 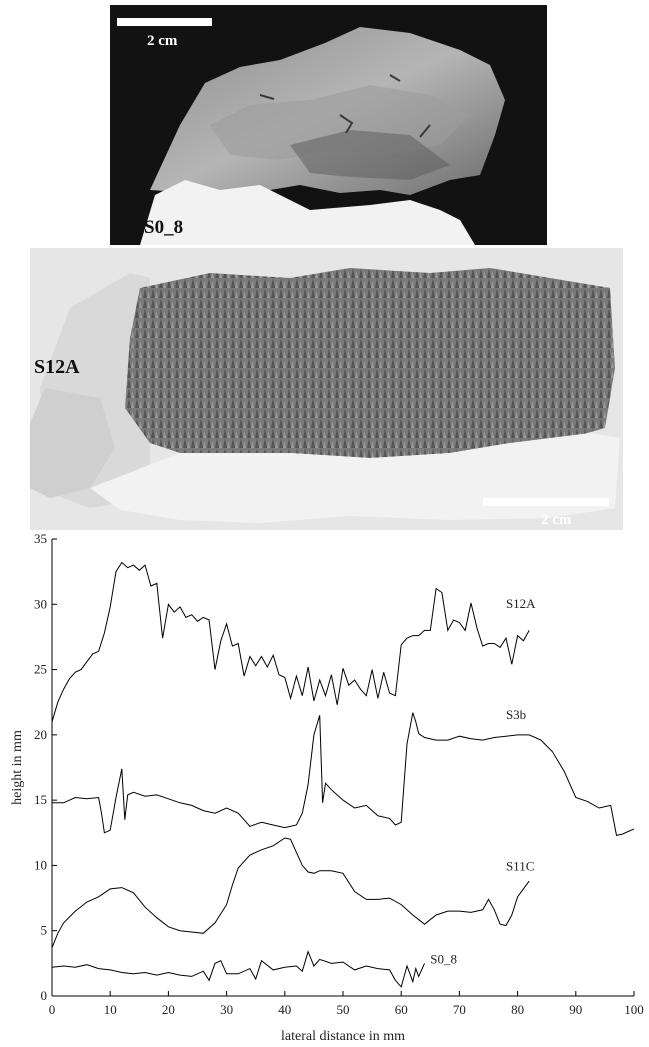 I want to click on sample-label: S12A, so click(x=57, y=367).